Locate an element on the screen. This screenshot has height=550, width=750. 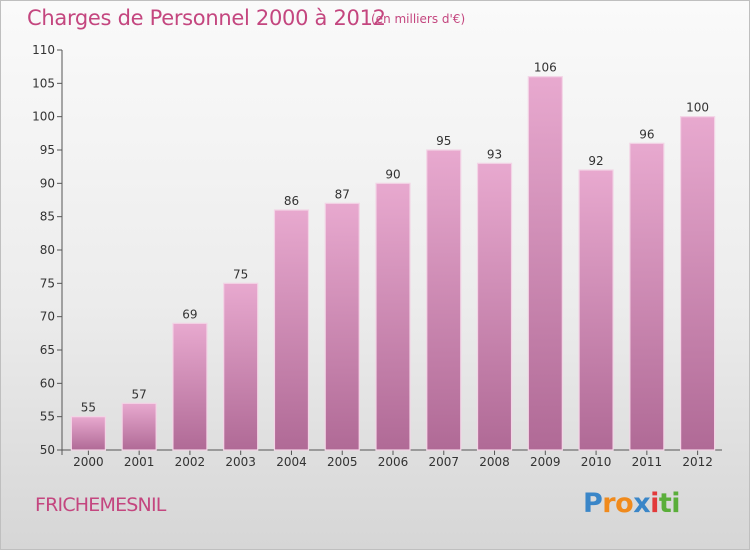
bar-2010 is located at coordinates (596, 310).